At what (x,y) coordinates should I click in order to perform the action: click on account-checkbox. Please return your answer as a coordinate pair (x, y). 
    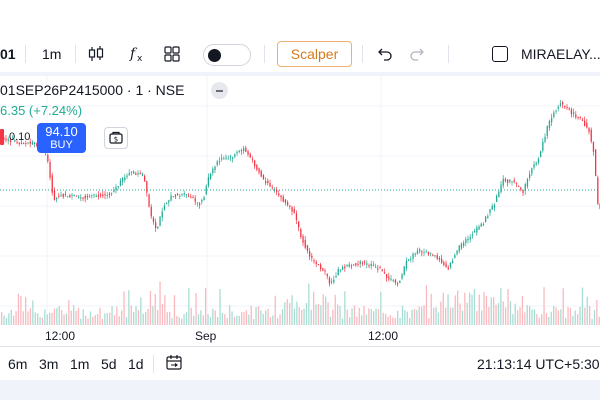
    Looking at the image, I should click on (500, 54).